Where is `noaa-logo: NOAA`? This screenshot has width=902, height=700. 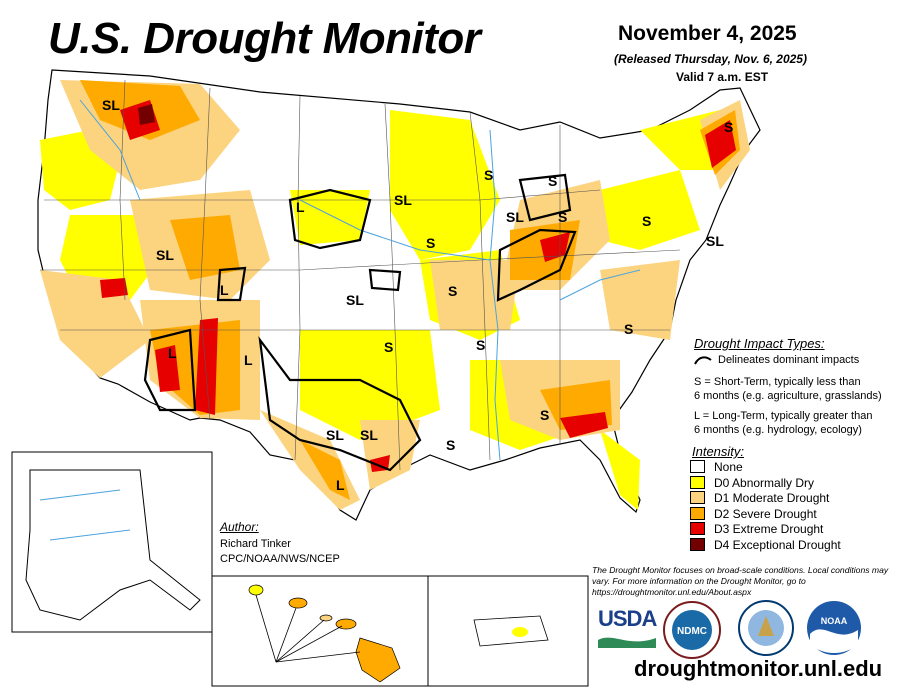
noaa-logo: NOAA is located at coordinates (834, 628).